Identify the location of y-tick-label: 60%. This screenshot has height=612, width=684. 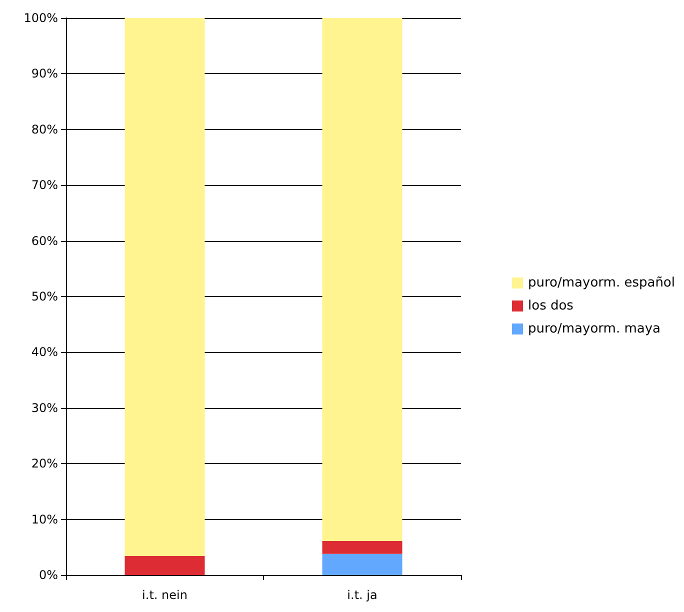
(44, 241).